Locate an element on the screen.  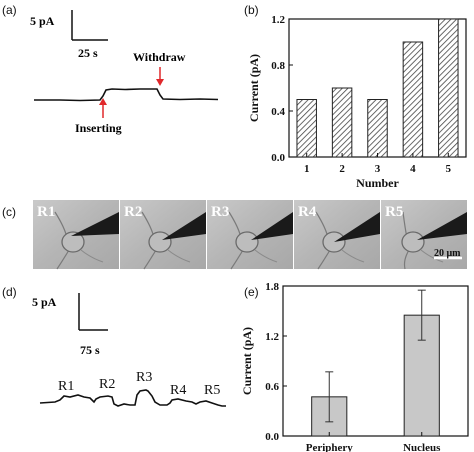
panel-b-ytick-label: 0.4 is located at coordinates (278, 112).